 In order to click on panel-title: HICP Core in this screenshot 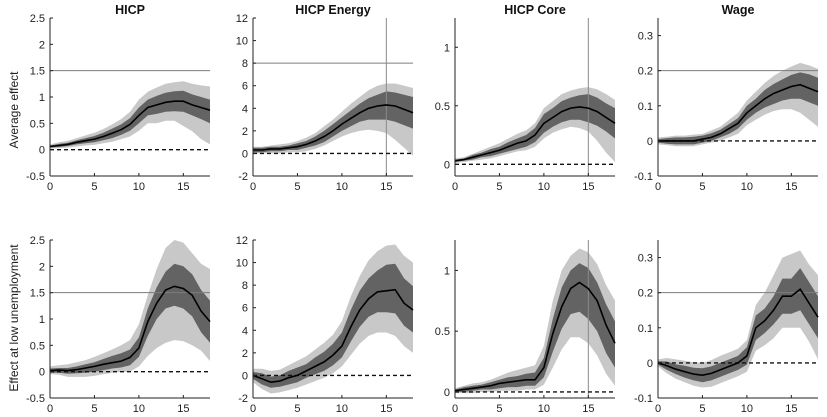, I will do `click(535, 10)`.